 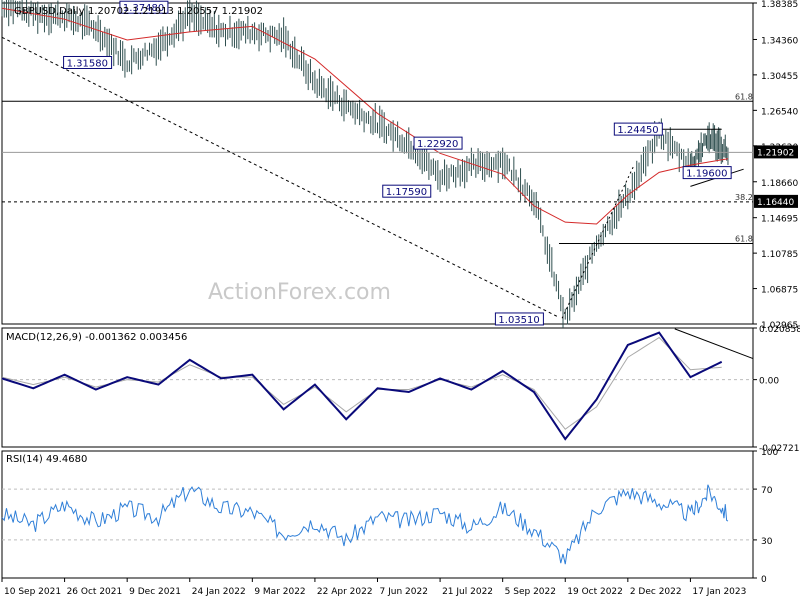 I want to click on x-tick-label: 24 Jan 2022, so click(x=219, y=592).